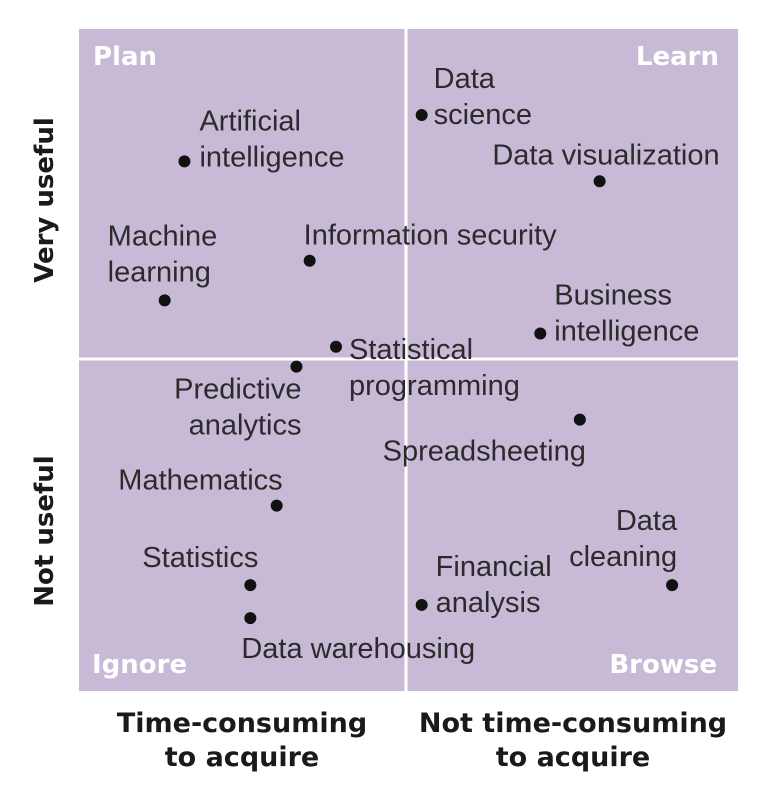  Describe the element at coordinates (626, 314) in the screenshot. I see `point-label-business-intelligence: Business intelligence` at that location.